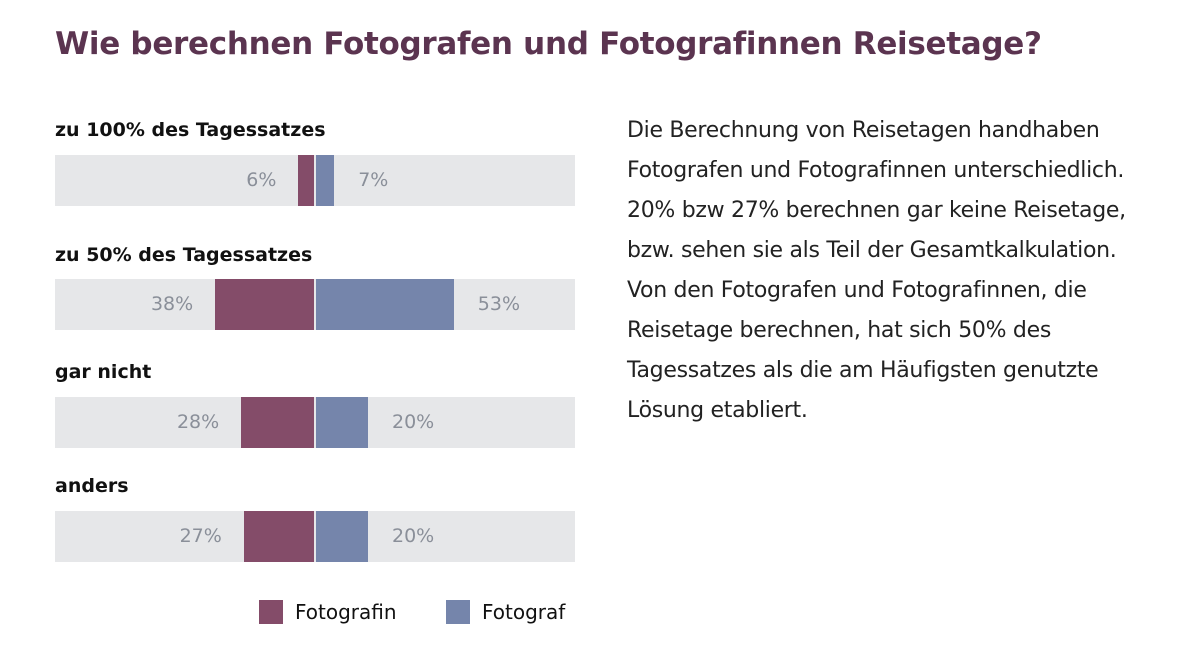  Describe the element at coordinates (190, 130) in the screenshot. I see `category-label: zu 100% des Tagessatzes` at that location.